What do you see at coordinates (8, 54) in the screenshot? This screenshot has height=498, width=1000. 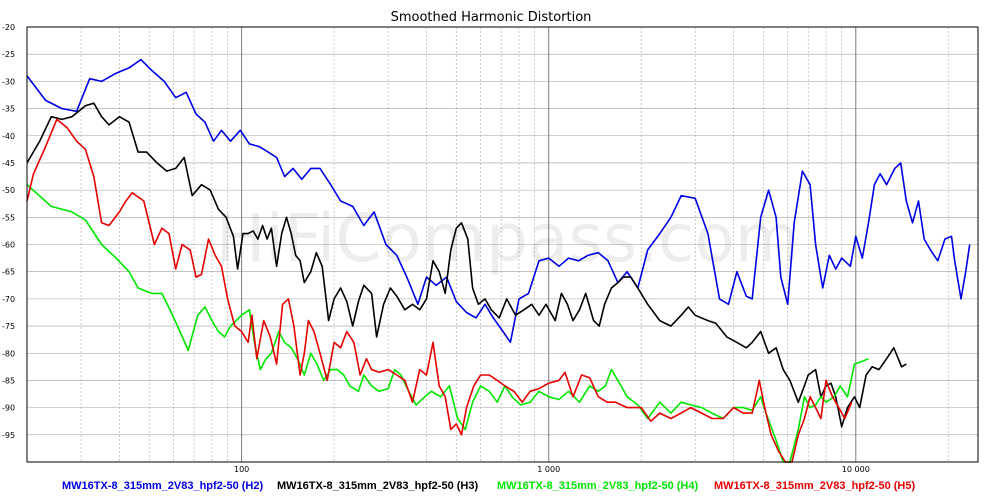 I see `y-tick-label: -25` at bounding box center [8, 54].